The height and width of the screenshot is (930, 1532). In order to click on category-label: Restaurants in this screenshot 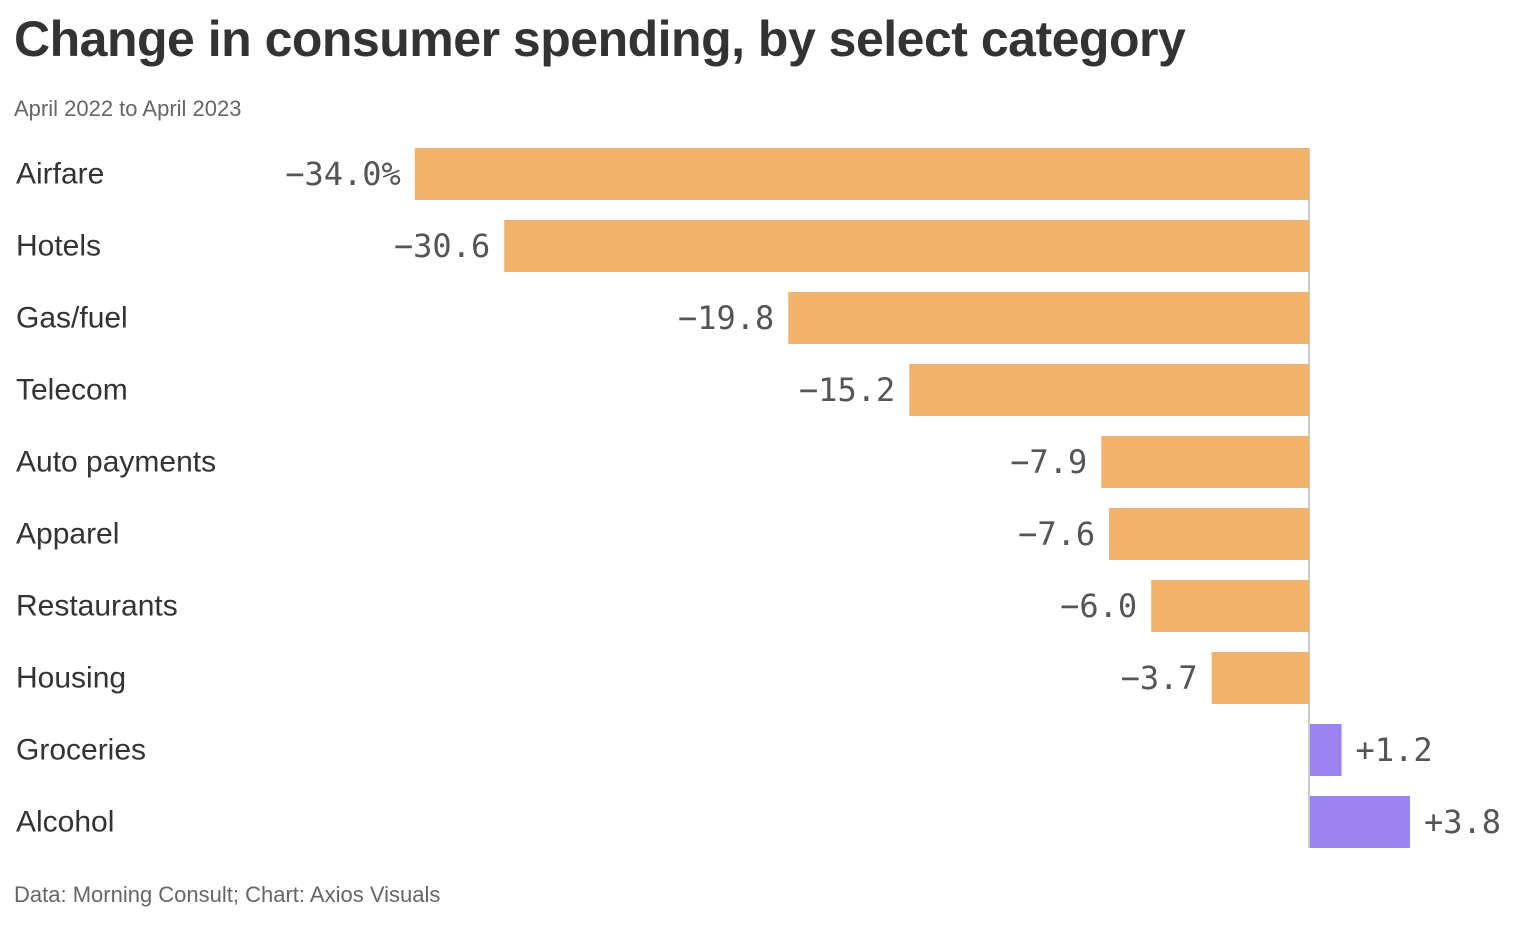, I will do `click(97, 606)`.